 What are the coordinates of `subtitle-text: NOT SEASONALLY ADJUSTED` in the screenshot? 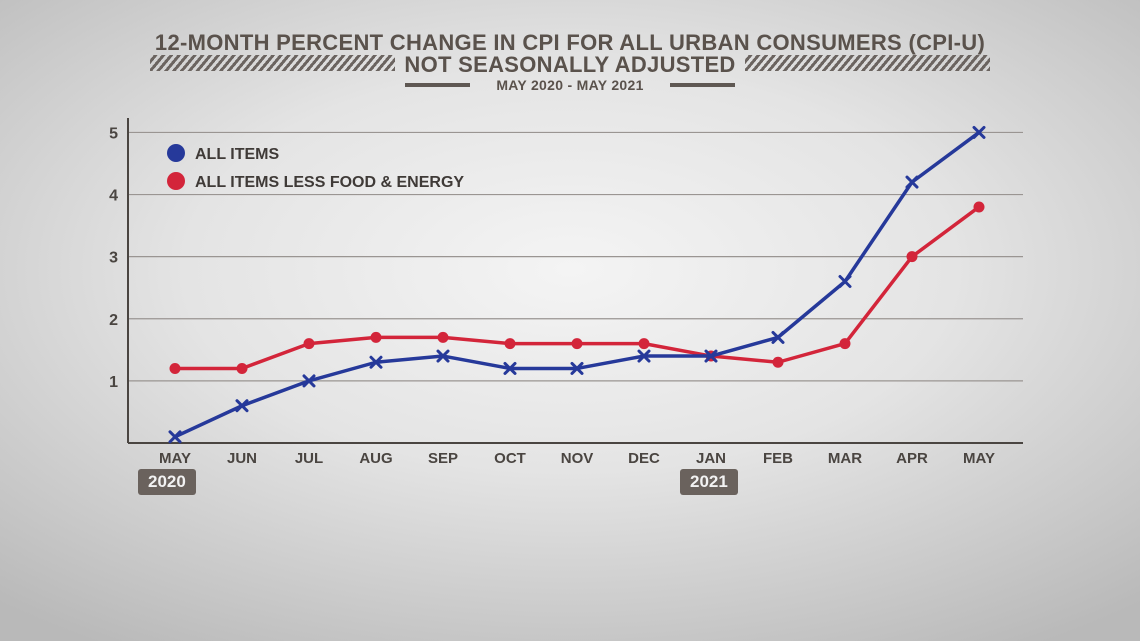 It's located at (570, 64).